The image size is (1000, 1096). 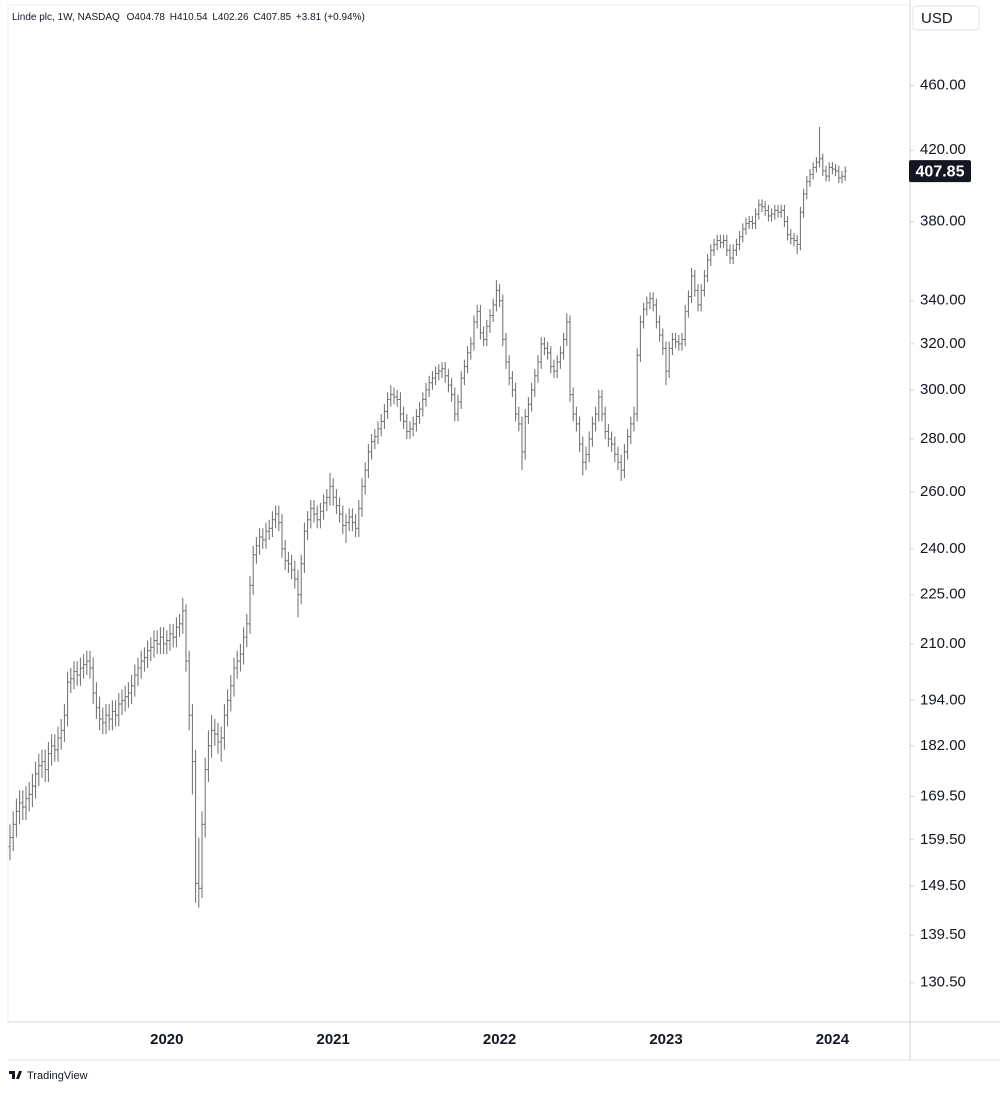 I want to click on y-tick-label: 240.00, so click(x=943, y=548).